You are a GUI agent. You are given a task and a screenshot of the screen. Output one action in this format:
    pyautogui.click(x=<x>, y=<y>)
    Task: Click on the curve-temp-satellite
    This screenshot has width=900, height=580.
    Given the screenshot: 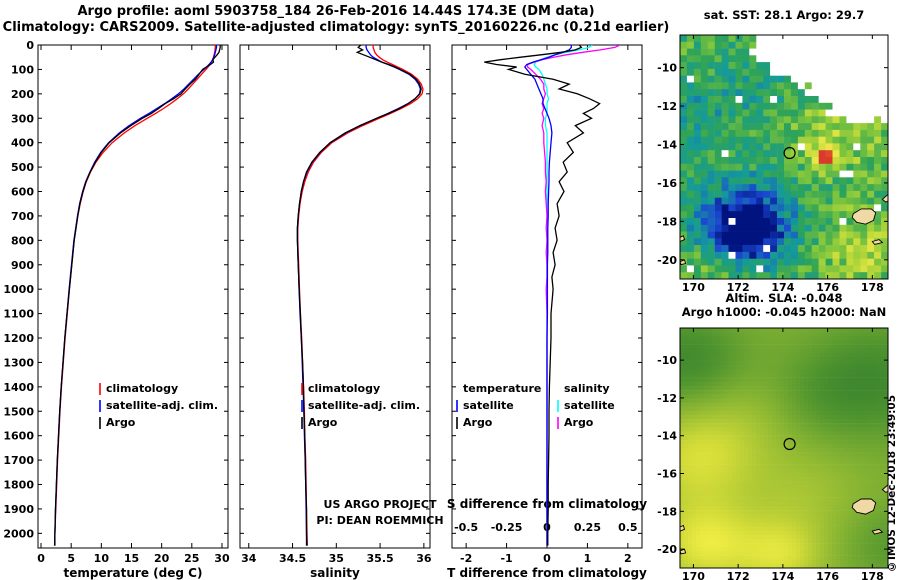 What is the action you would take?
    pyautogui.click(x=547, y=295)
    